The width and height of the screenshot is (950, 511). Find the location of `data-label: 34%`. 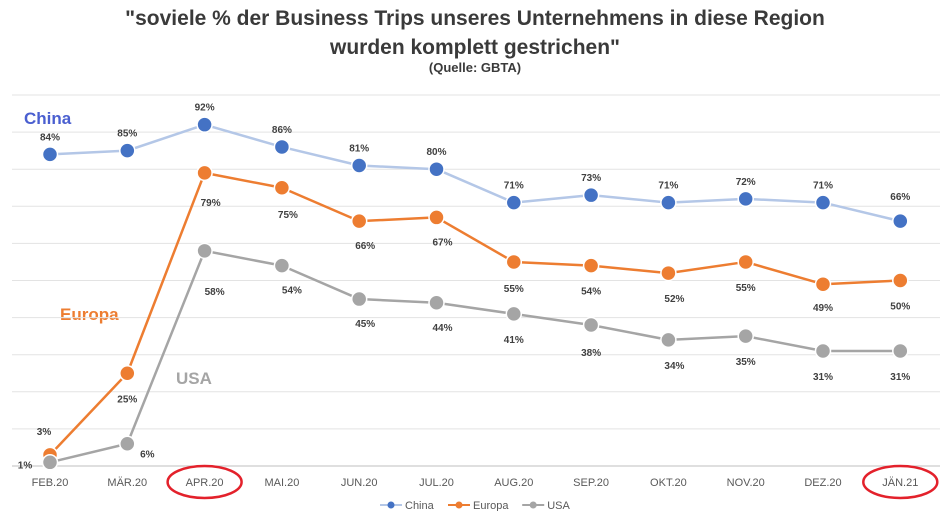

data-label: 34% is located at coordinates (674, 366).